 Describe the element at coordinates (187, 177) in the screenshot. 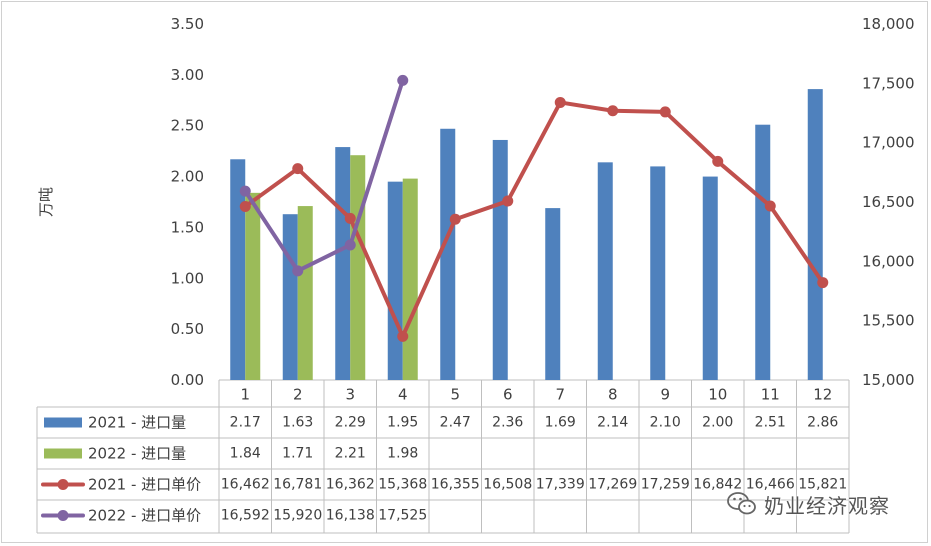

I see `y-tick-label: 2.00` at that location.